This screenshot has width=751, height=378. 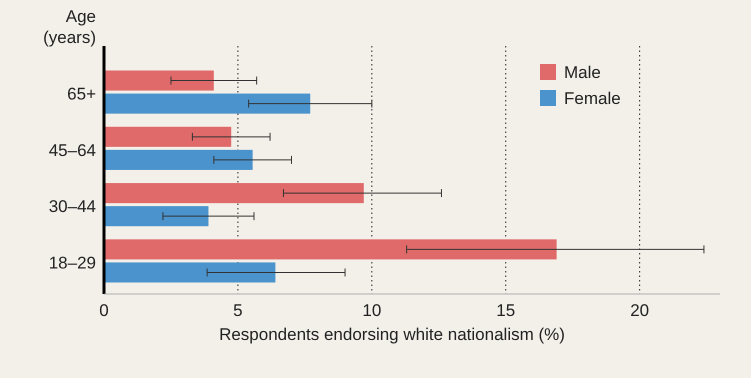 What do you see at coordinates (592, 98) in the screenshot?
I see `legend-label: Female` at bounding box center [592, 98].